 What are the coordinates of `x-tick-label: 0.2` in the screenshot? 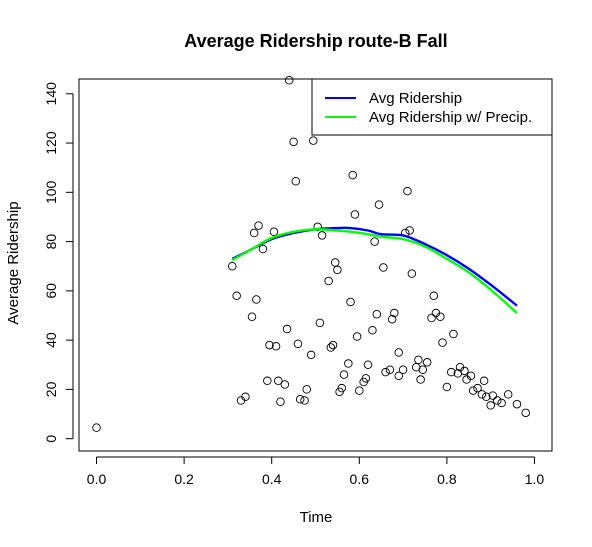 It's located at (184, 479).